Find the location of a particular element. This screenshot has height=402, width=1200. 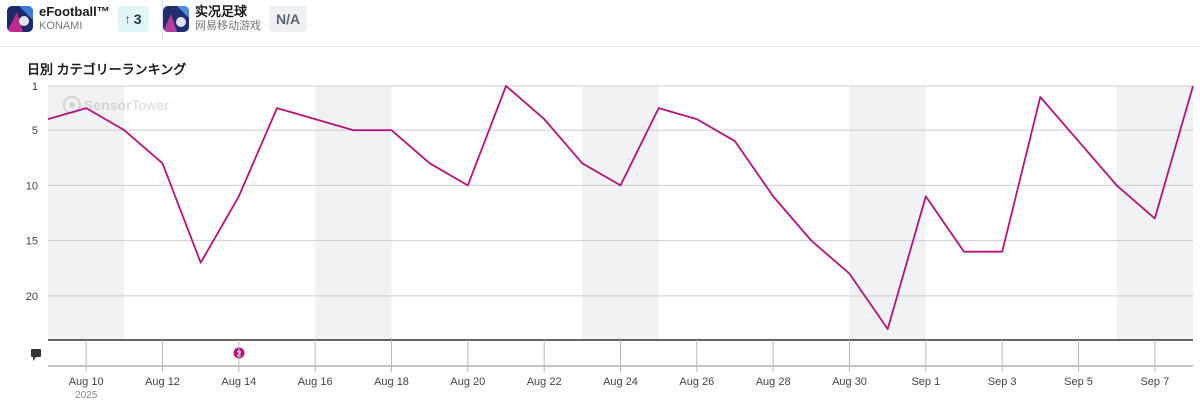

chart-title: 日別 カテゴリーランキング is located at coordinates (107, 69).